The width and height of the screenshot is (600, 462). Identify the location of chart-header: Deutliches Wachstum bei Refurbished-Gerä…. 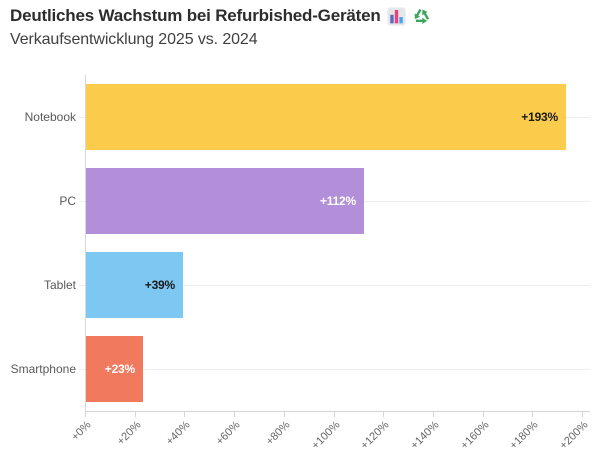
(300, 27).